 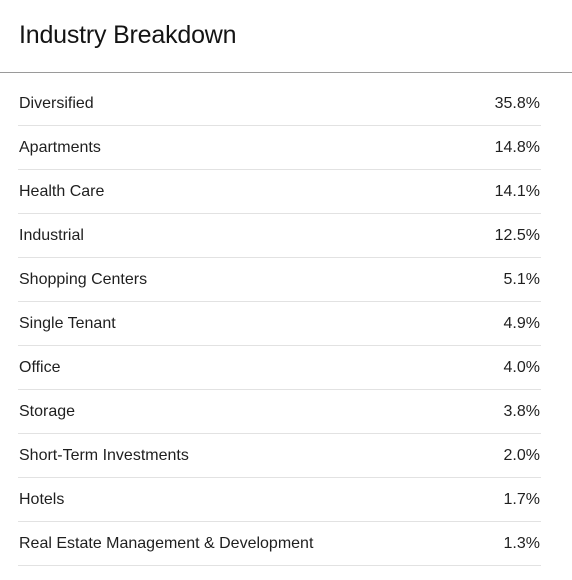 What do you see at coordinates (47, 411) in the screenshot?
I see `row-label: Storage` at bounding box center [47, 411].